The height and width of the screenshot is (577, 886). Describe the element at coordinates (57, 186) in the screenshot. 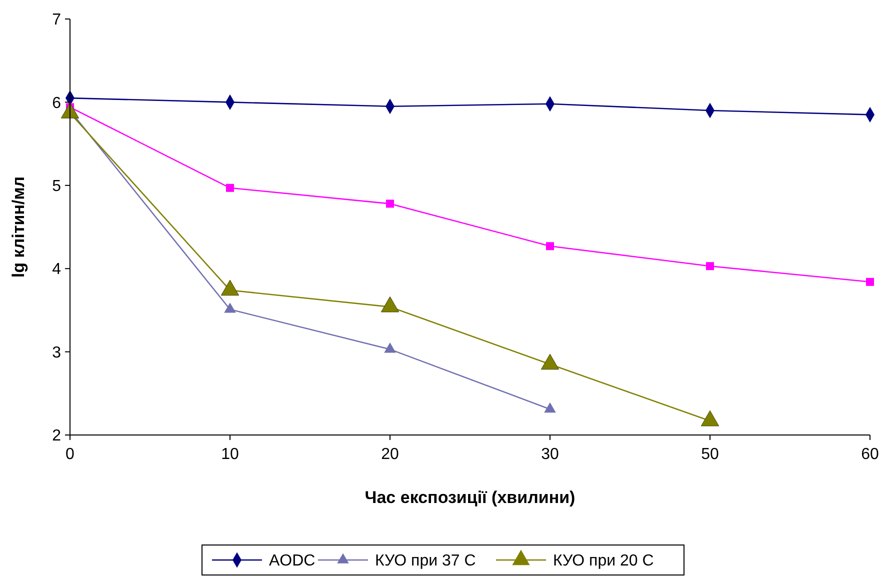

I see `y-tick-label: 5` at that location.